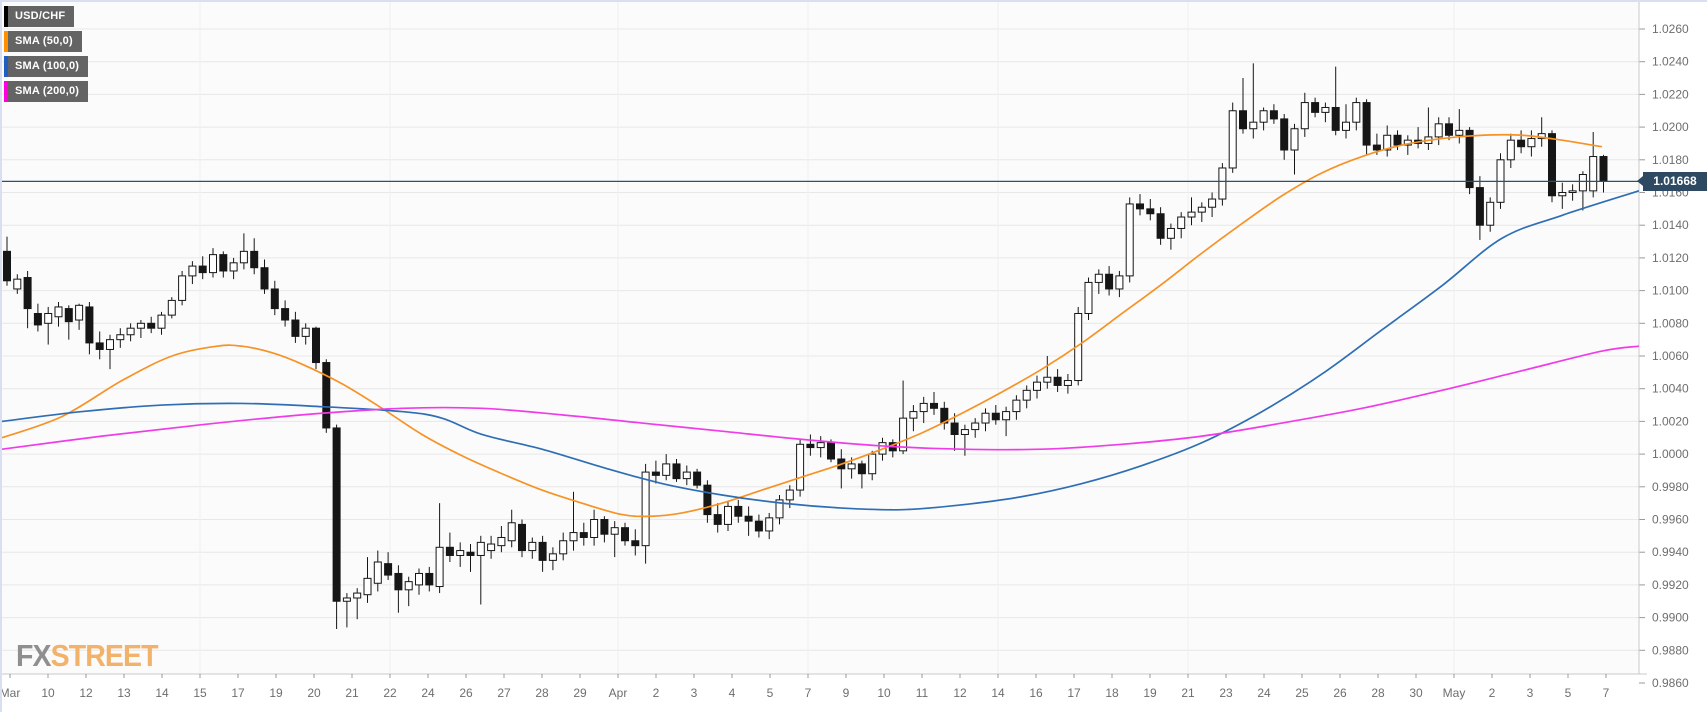 This screenshot has height=712, width=1707. What do you see at coordinates (542, 693) in the screenshot?
I see `time-axis-label: 28` at bounding box center [542, 693].